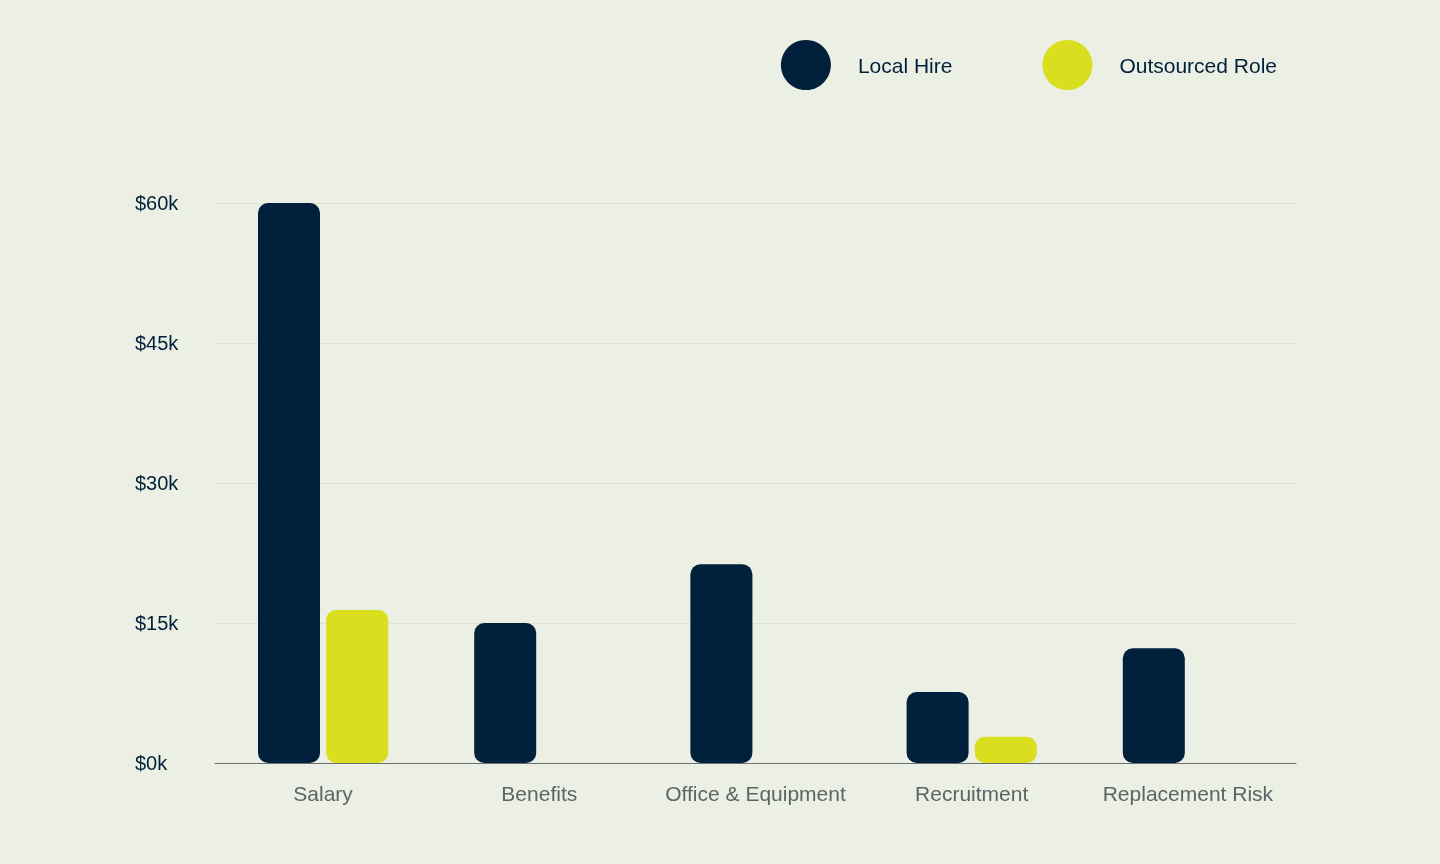  What do you see at coordinates (157, 203) in the screenshot?
I see `y-tick-label: $60k` at bounding box center [157, 203].